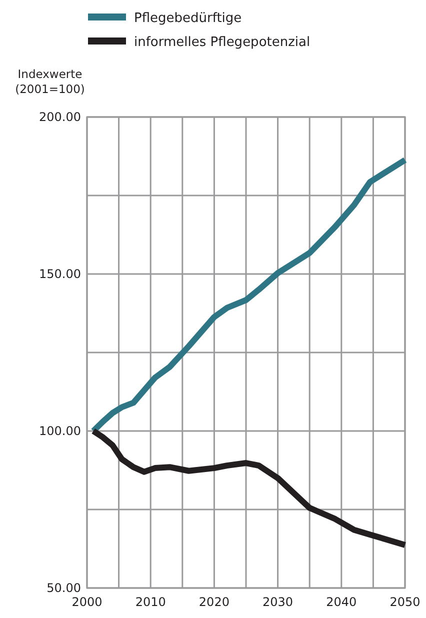 This screenshot has height=618, width=426. Describe the element at coordinates (278, 602) in the screenshot. I see `x-tick-label: 2030` at that location.